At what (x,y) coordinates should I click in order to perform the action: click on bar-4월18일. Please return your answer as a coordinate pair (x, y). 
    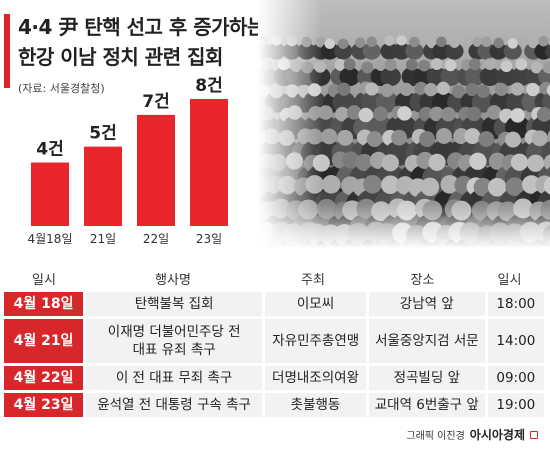
    Looking at the image, I should click on (50, 194).